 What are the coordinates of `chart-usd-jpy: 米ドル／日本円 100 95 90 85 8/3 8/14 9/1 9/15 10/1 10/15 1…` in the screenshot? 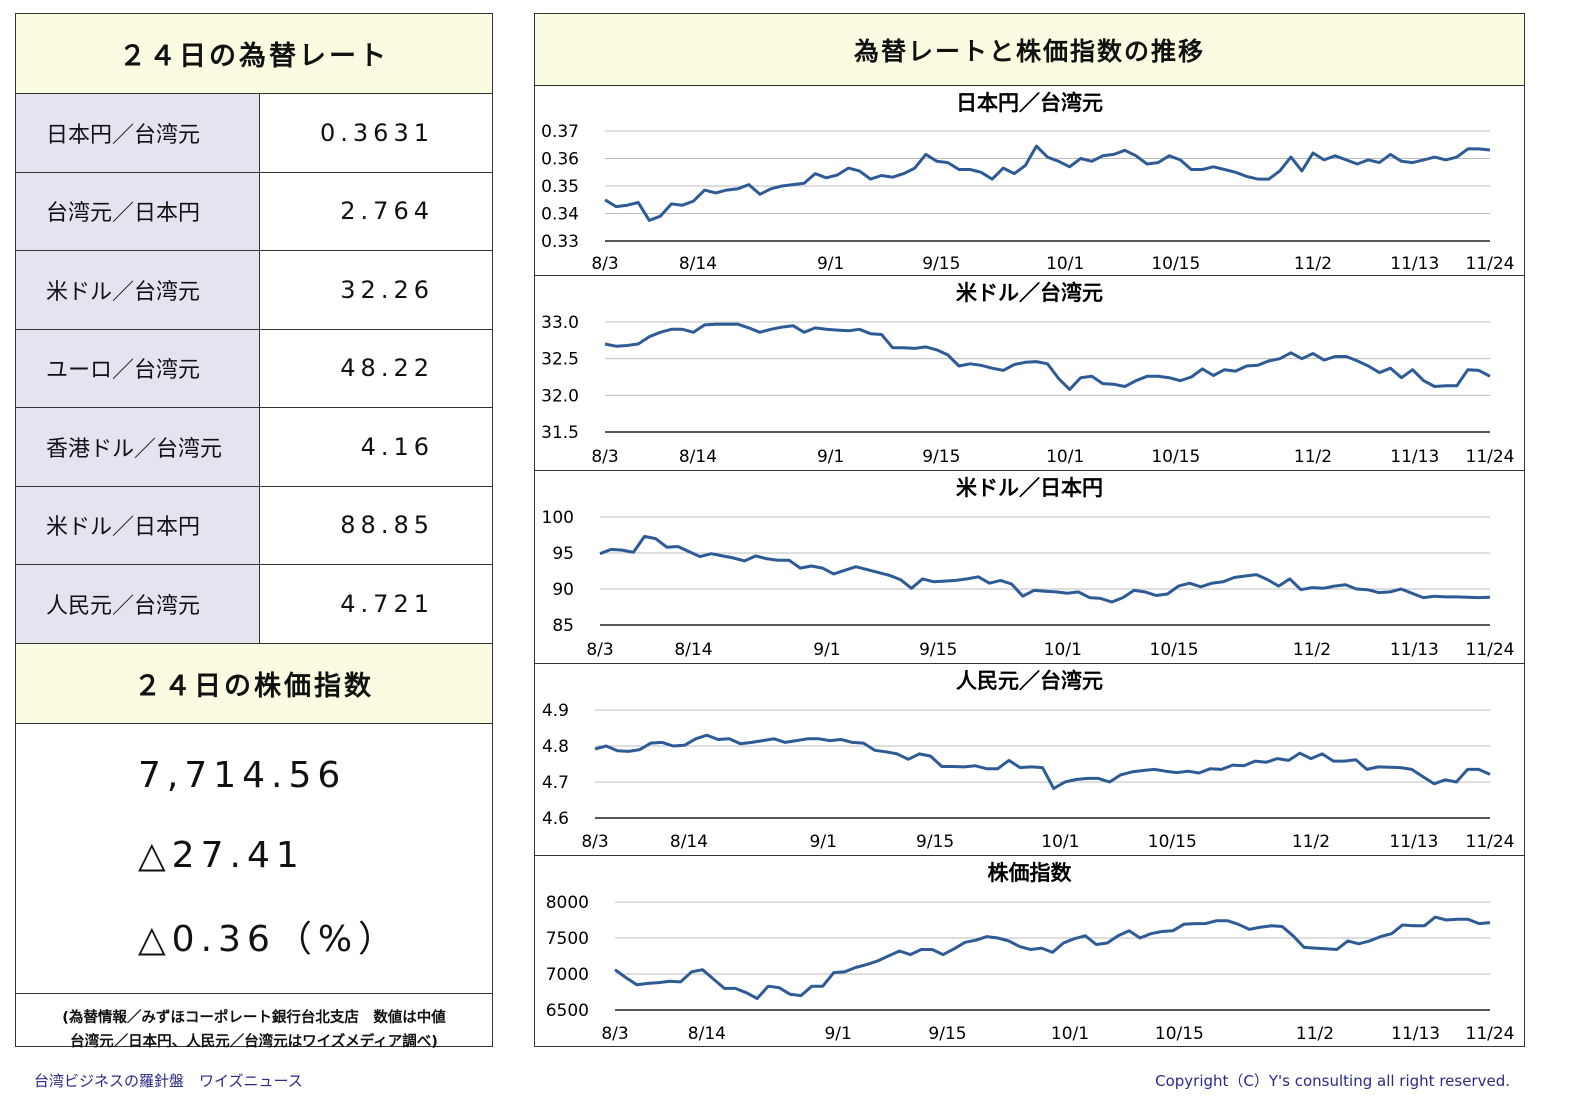 It's located at (1029, 567).